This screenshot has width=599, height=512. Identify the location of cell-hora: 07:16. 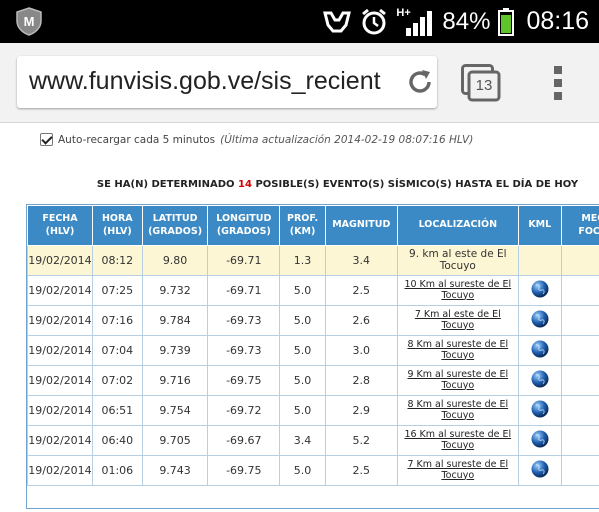
(117, 320).